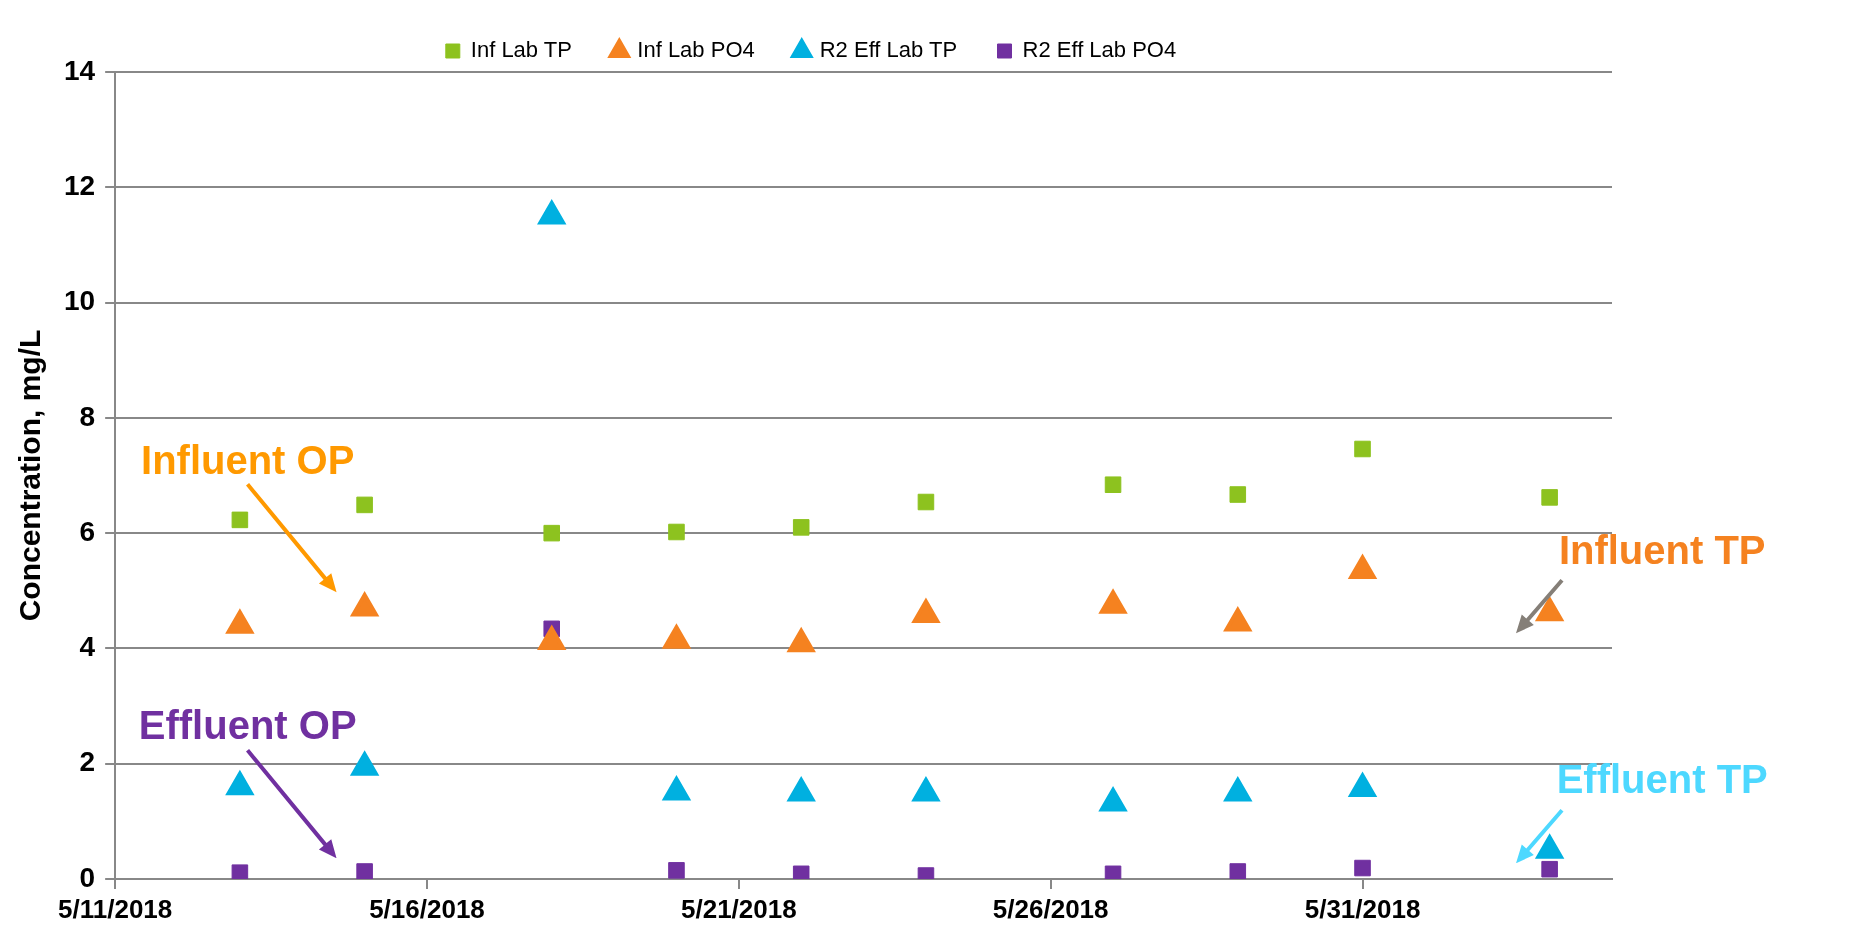  I want to click on y-axis-title: Concentration, mg/L, so click(30, 475).